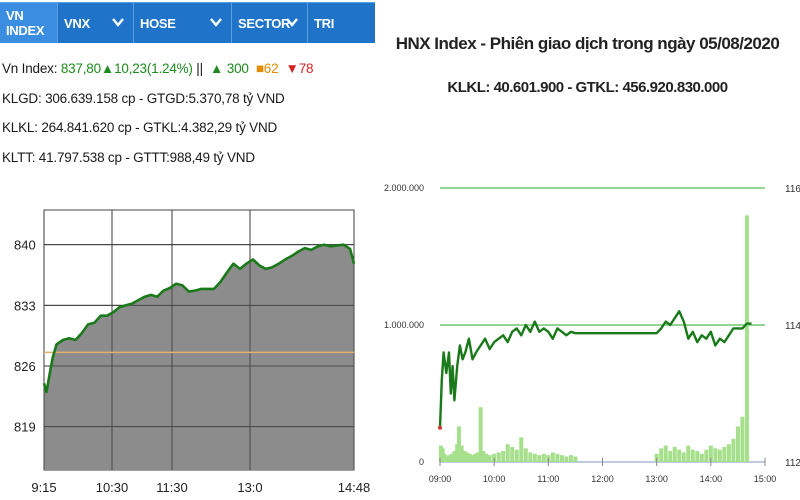 Image resolution: width=800 pixels, height=500 pixels. I want to click on index-tab-bar: VN INDEX VNX HOSE SECTOR TRI, so click(187, 22).